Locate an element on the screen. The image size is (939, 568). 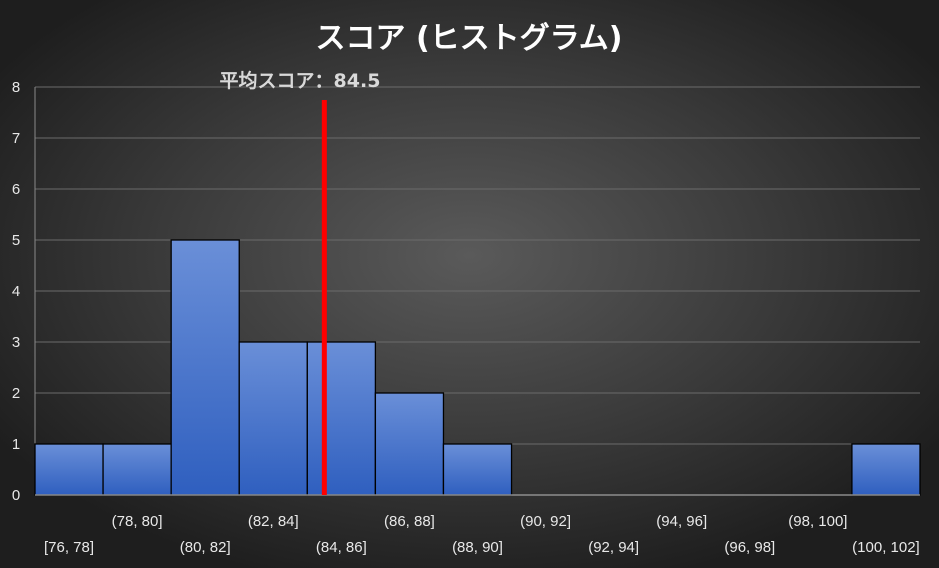
x-tick-label: (100, 102] is located at coordinates (886, 547).